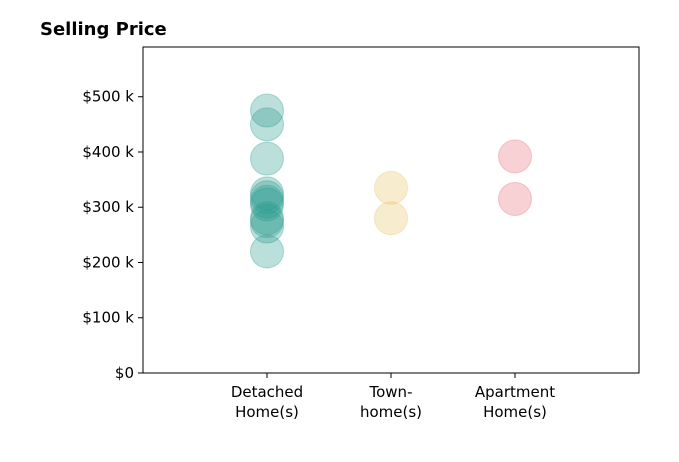 The height and width of the screenshot is (462, 679). I want to click on y-tick-label: $500 k, so click(108, 97).